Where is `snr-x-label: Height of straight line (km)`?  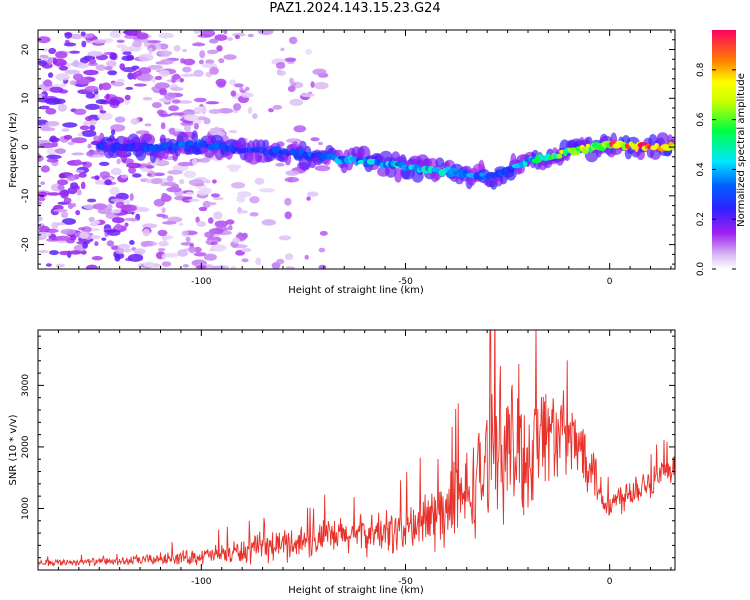
snr-x-label: Height of straight line (km) is located at coordinates (356, 590).